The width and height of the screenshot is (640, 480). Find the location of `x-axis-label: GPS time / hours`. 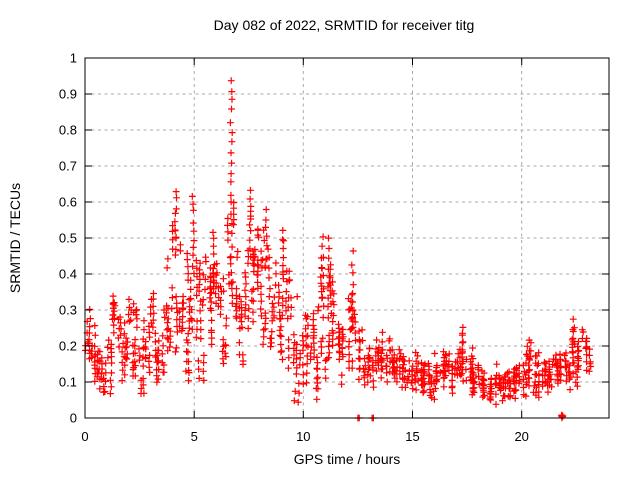

x-axis-label: GPS time / hours is located at coordinates (347, 459).